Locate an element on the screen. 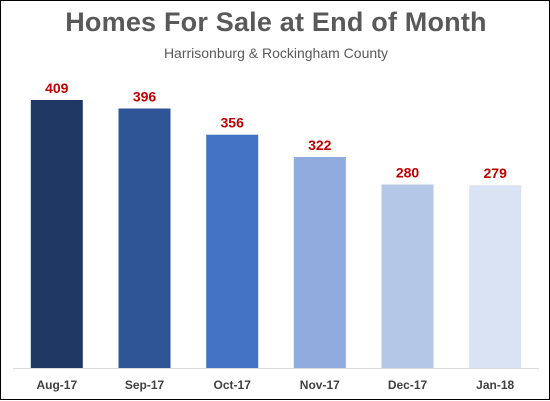  tick-label-oct-17: Oct-17 is located at coordinates (233, 385).